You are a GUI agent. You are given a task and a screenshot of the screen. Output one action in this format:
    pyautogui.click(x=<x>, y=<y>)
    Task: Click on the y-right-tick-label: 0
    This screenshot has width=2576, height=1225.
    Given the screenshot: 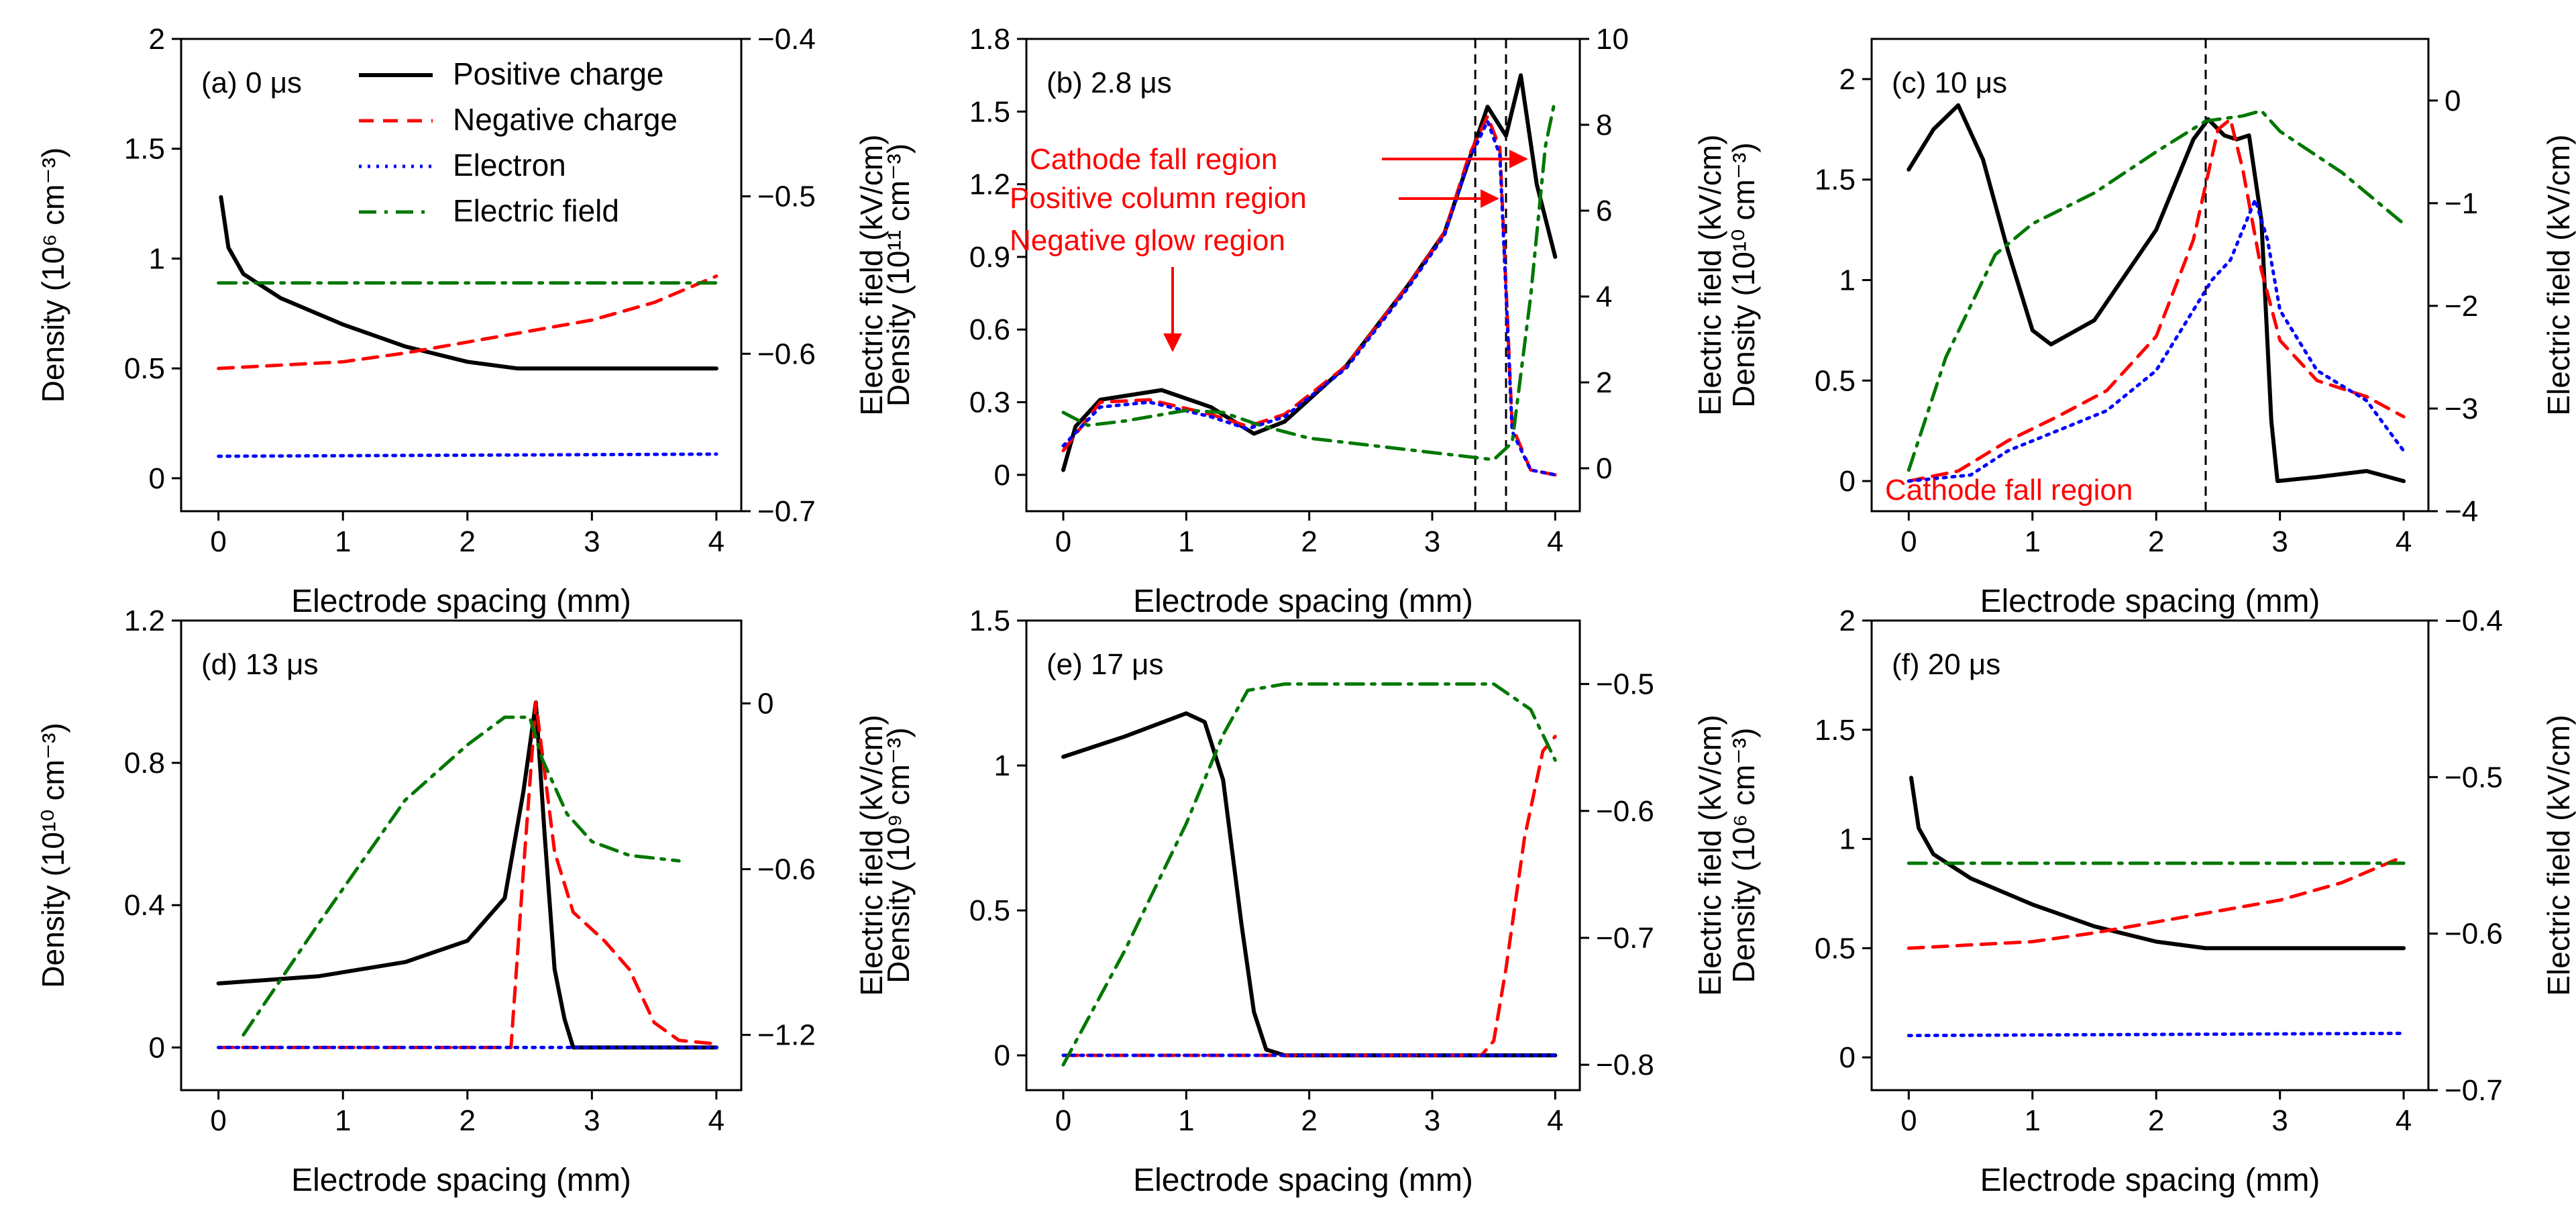 What is the action you would take?
    pyautogui.click(x=765, y=704)
    